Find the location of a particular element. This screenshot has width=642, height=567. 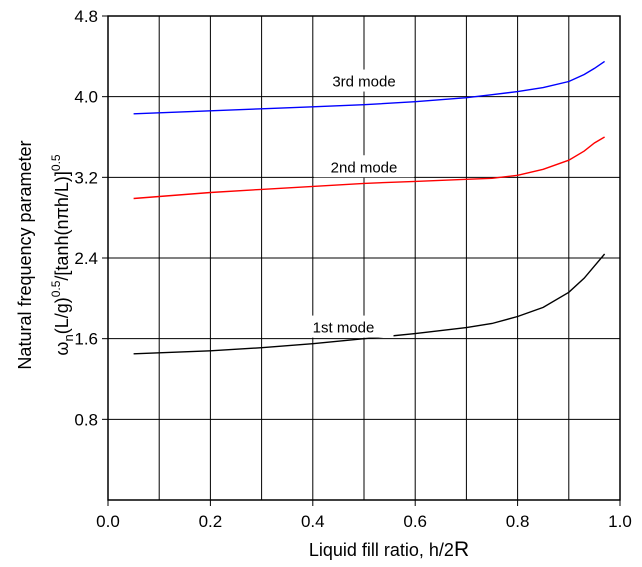

y-axis-title-line2: ωn(L/g)0.5/[tanh(nπh/L)]0.5 is located at coordinates (62, 254).